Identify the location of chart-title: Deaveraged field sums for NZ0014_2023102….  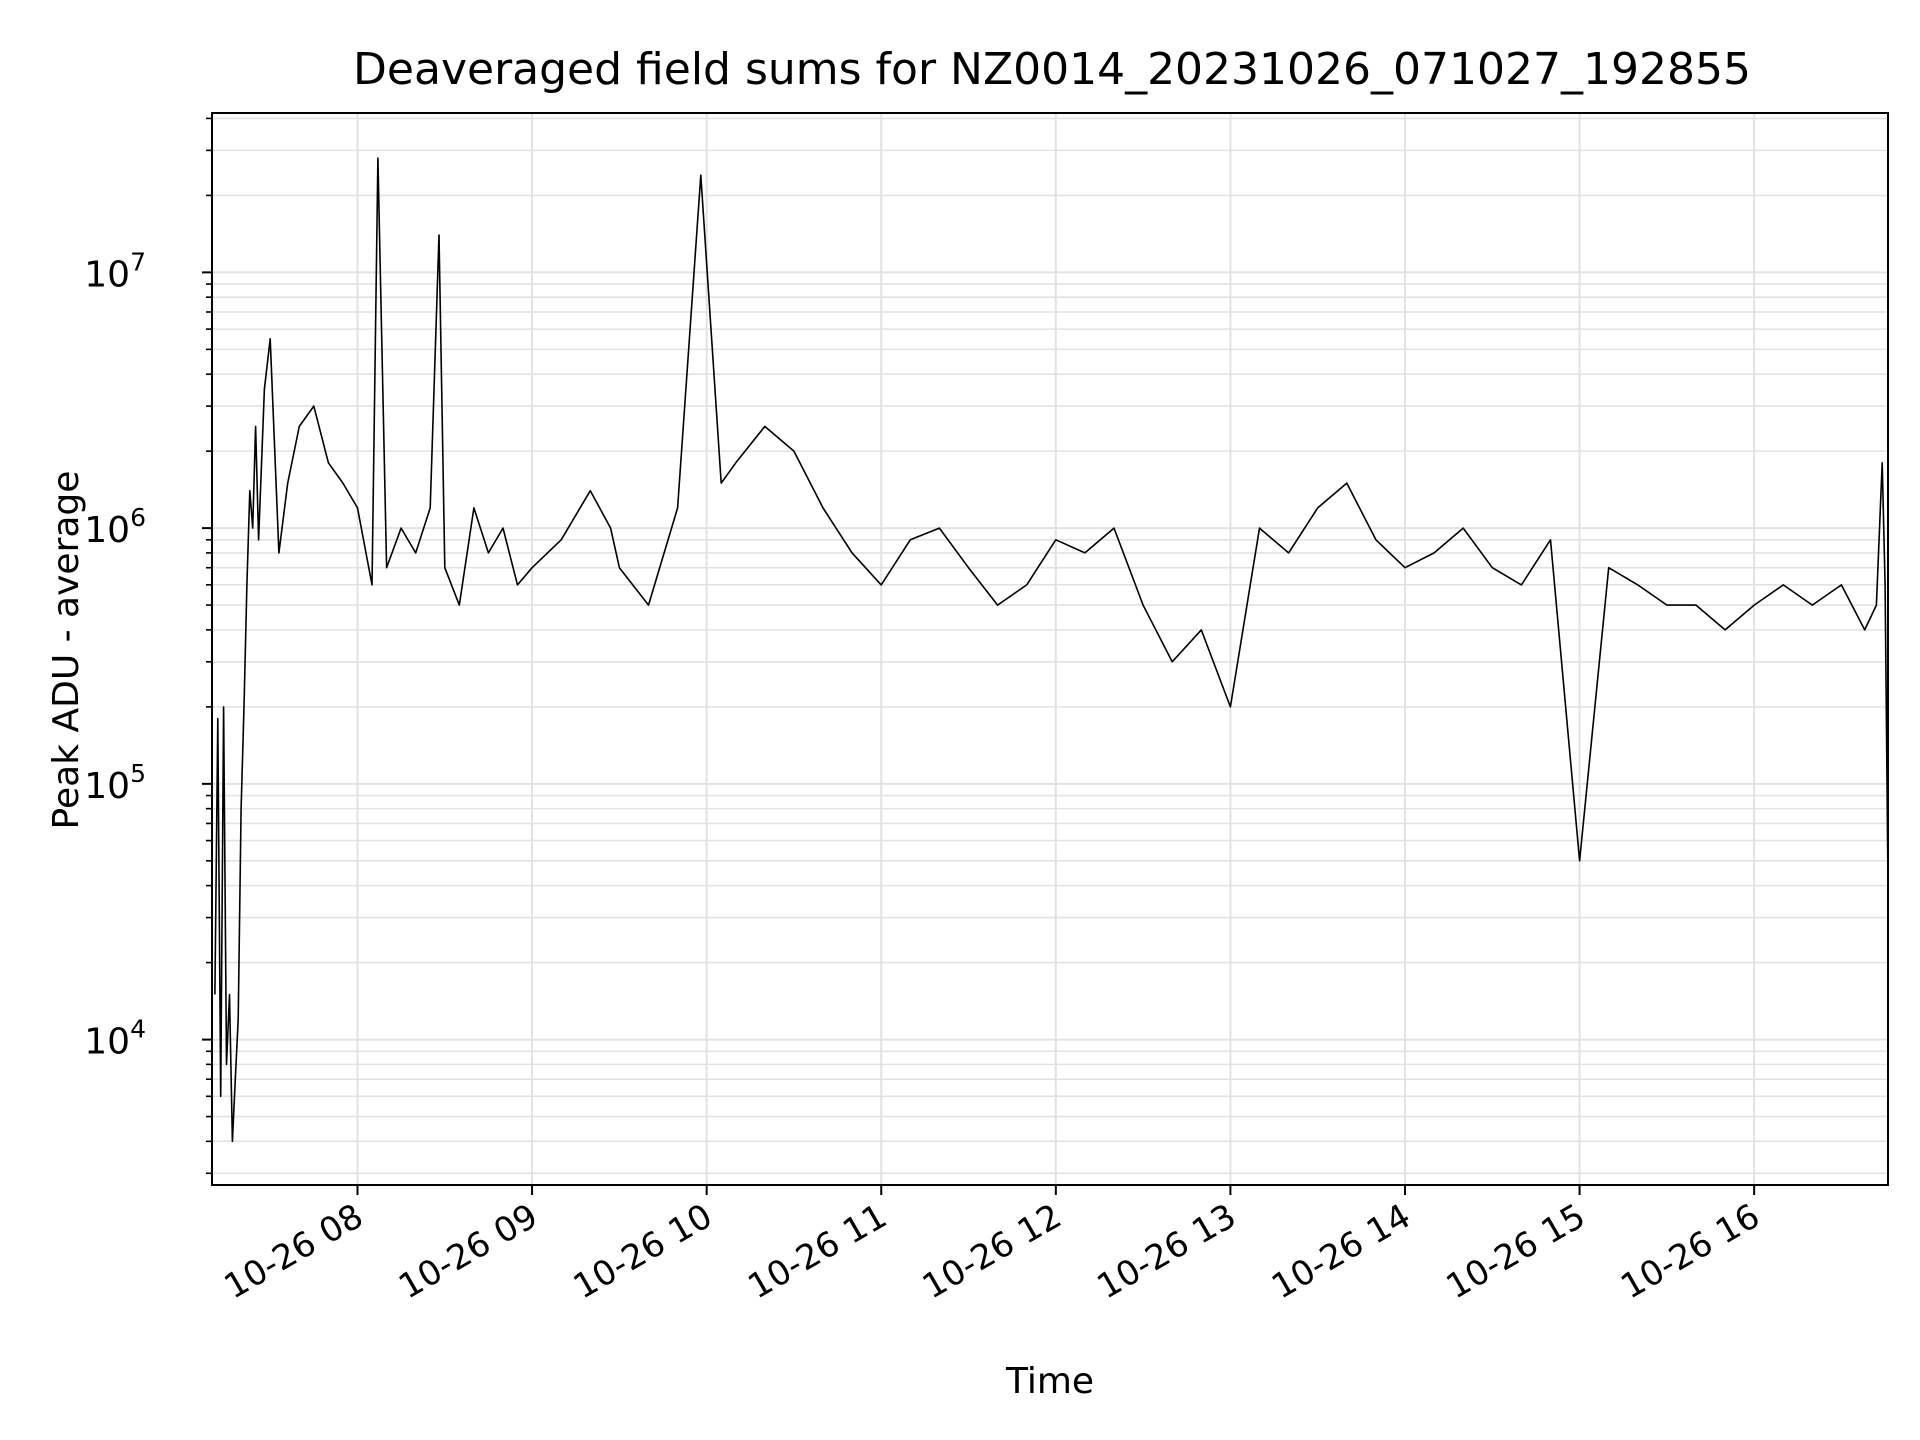
(1052, 69).